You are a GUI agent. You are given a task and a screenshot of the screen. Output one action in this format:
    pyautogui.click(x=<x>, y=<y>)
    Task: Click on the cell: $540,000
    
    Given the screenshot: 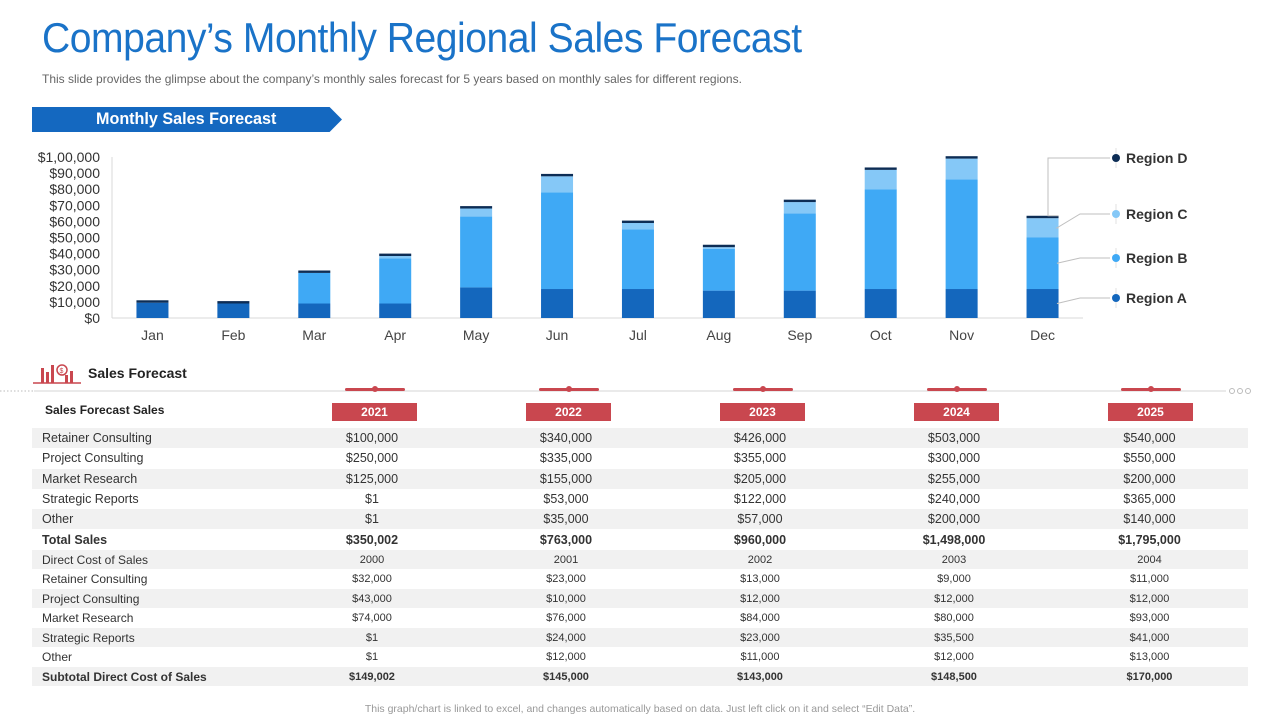 What is the action you would take?
    pyautogui.click(x=1149, y=438)
    